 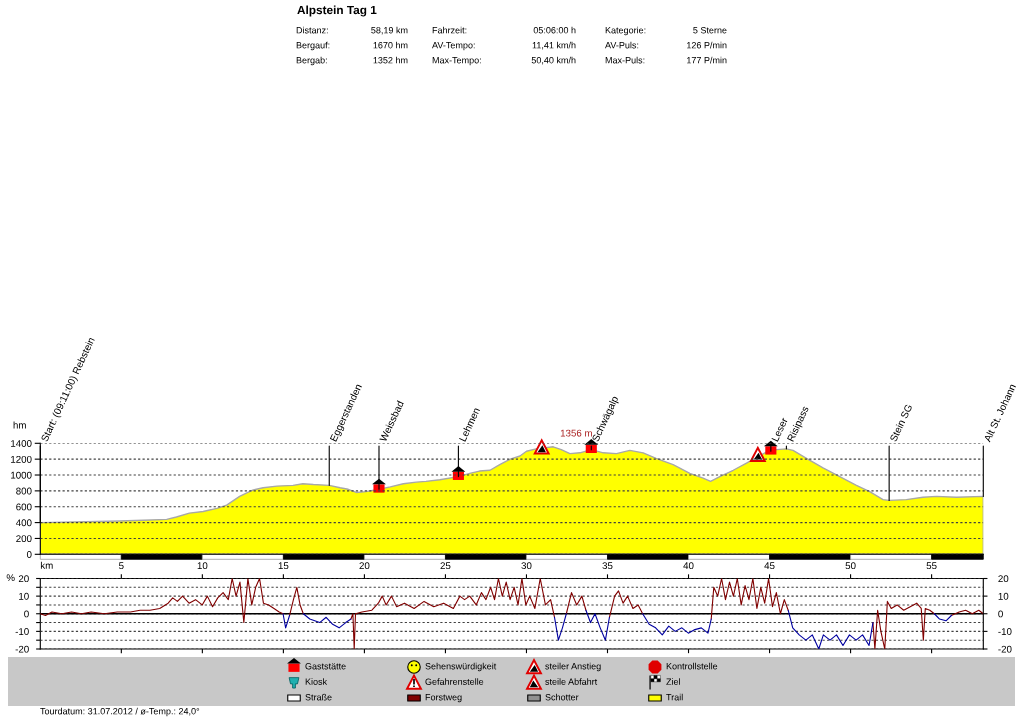 What do you see at coordinates (21, 443) in the screenshot?
I see `y-tick-label: 1400` at bounding box center [21, 443].